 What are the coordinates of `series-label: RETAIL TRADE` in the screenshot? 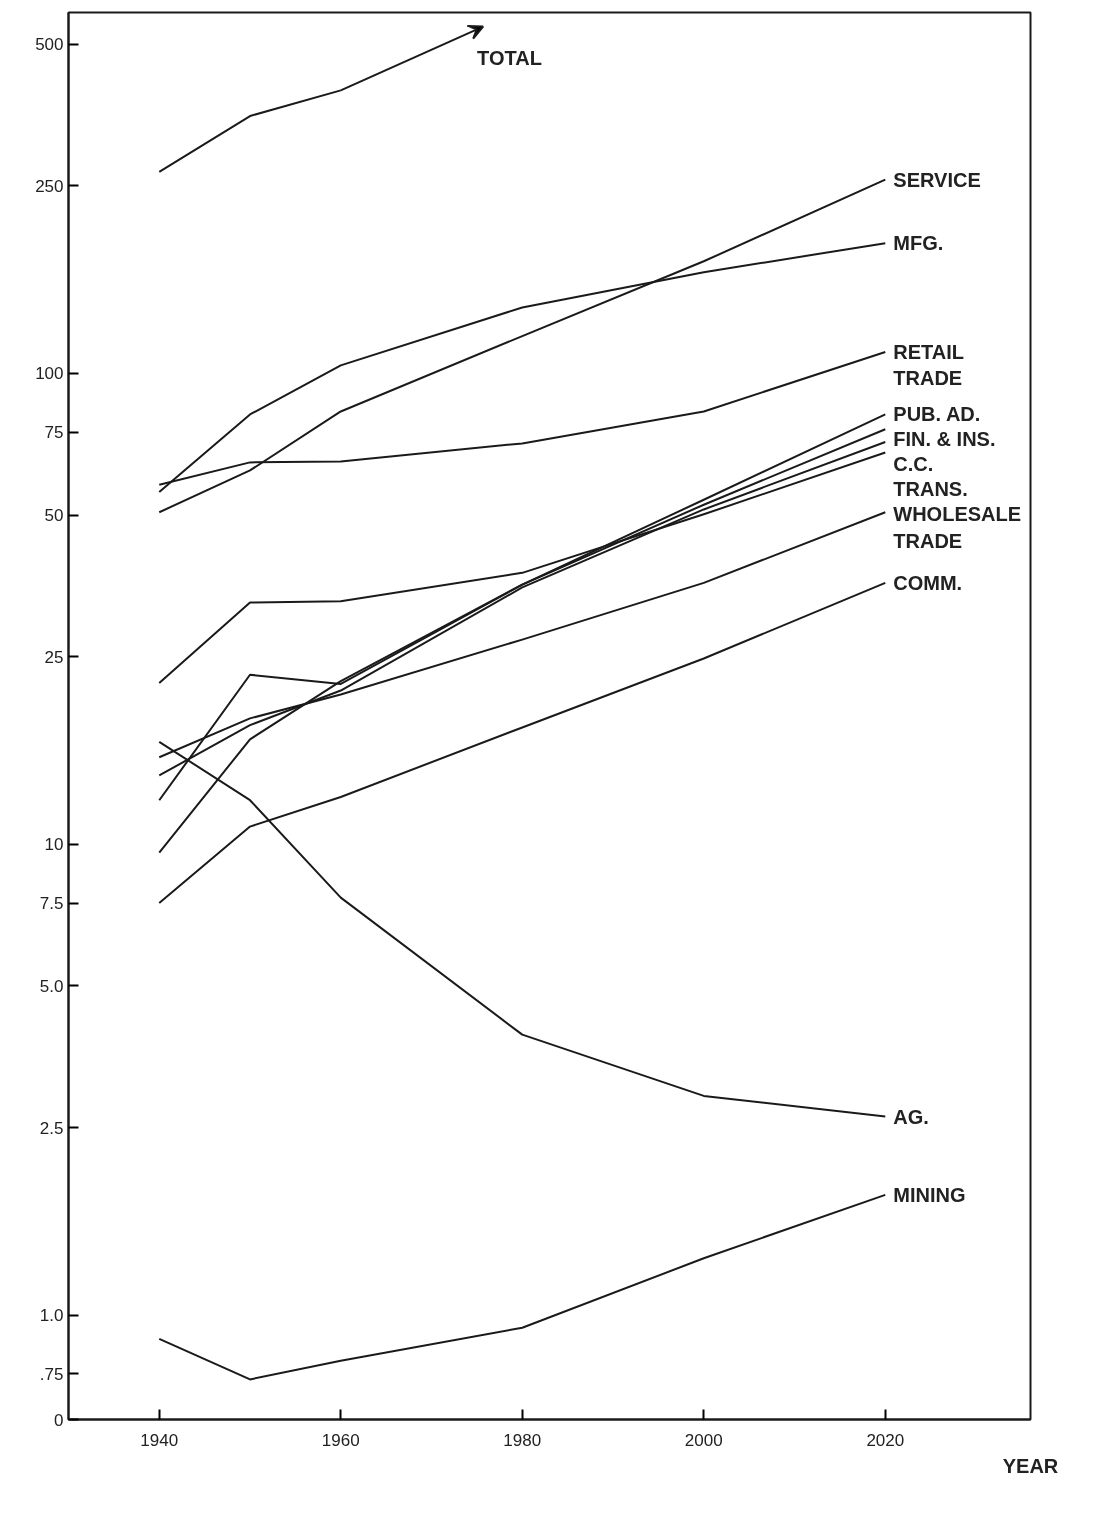 It's located at (929, 365).